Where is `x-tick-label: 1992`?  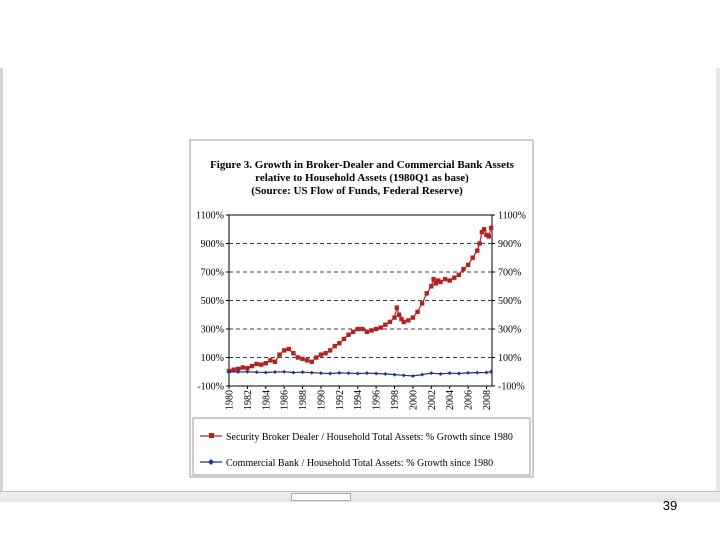
x-tick-label: 1992 is located at coordinates (340, 400).